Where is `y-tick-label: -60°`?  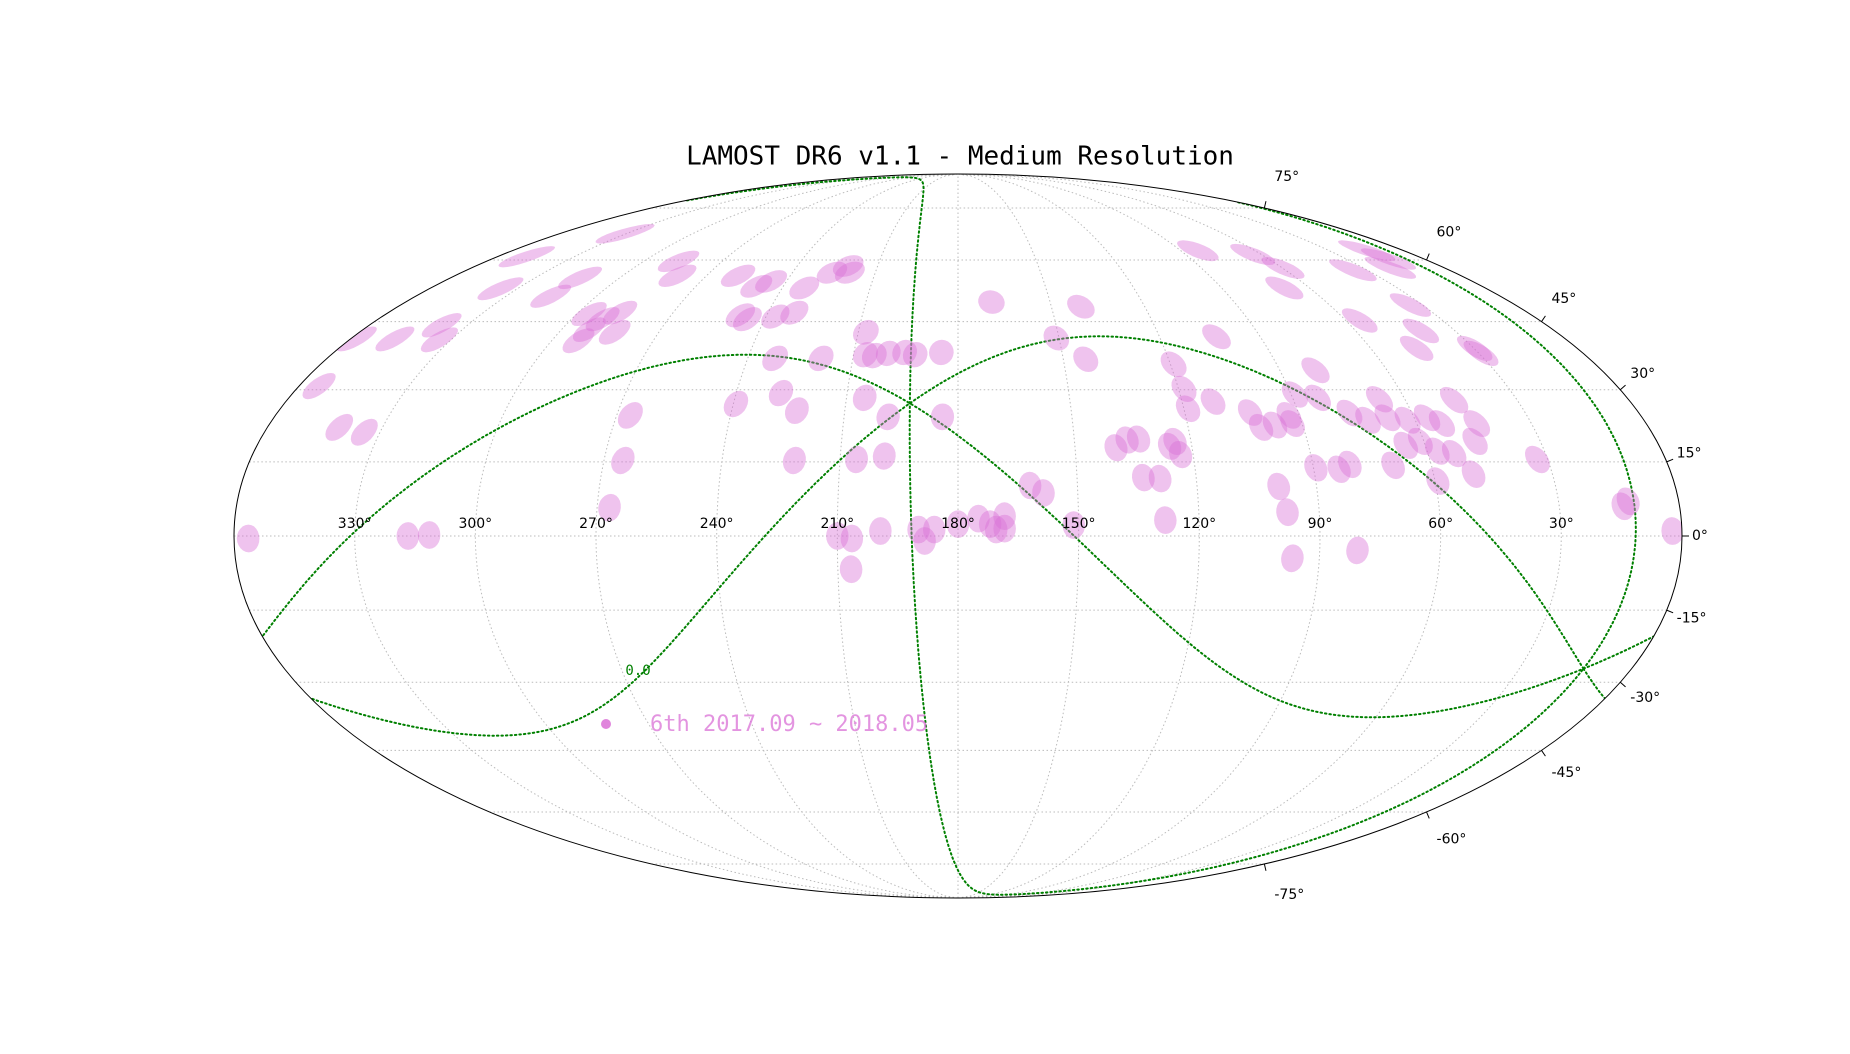 y-tick-label: -60° is located at coordinates (1452, 840).